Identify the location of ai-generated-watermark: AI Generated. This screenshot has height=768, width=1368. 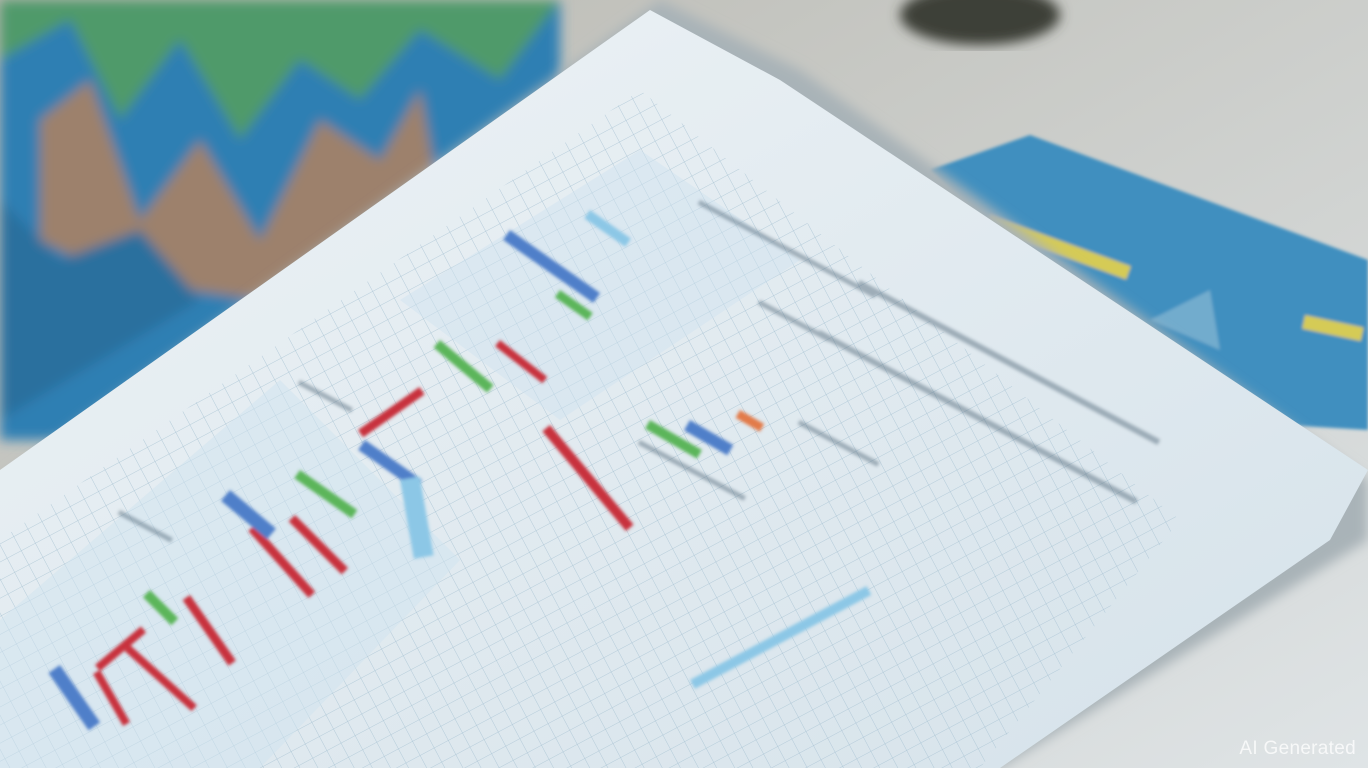
(1297, 748).